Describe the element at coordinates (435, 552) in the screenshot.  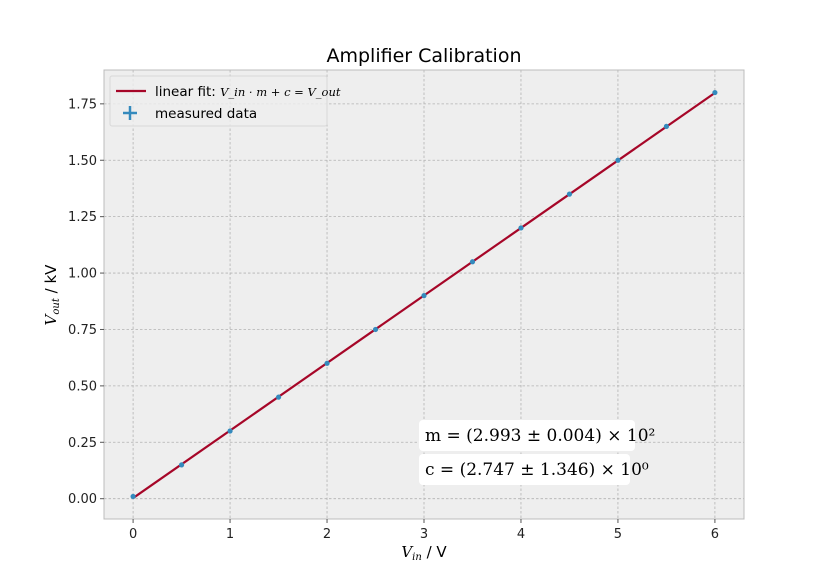
I see `x-axis-label-unit: / V` at that location.